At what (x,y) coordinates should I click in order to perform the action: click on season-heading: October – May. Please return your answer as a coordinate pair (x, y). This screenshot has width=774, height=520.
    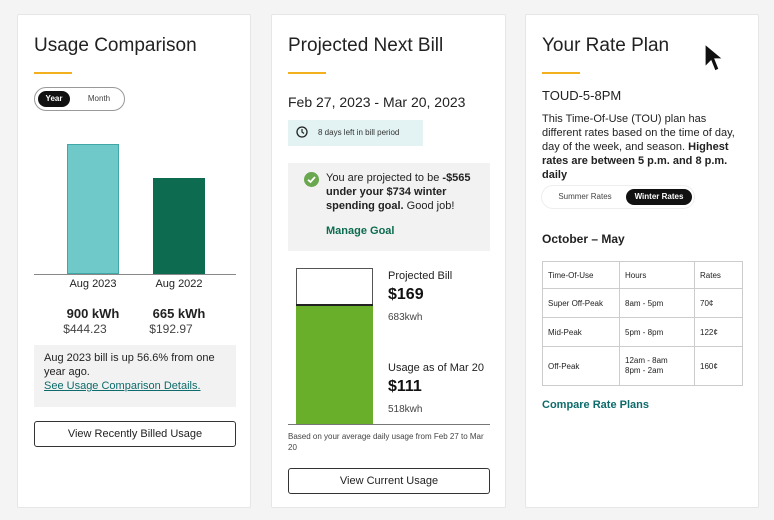
    Looking at the image, I should click on (583, 239).